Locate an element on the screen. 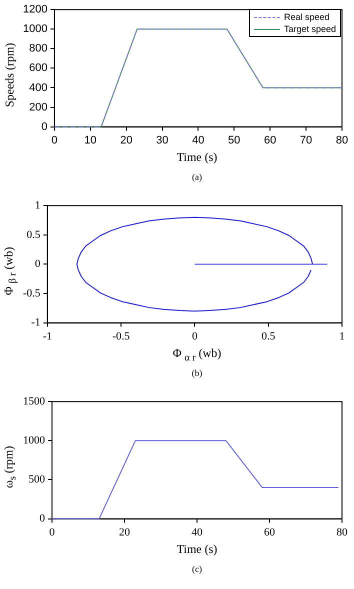  legend-label: Real speed is located at coordinates (307, 17).